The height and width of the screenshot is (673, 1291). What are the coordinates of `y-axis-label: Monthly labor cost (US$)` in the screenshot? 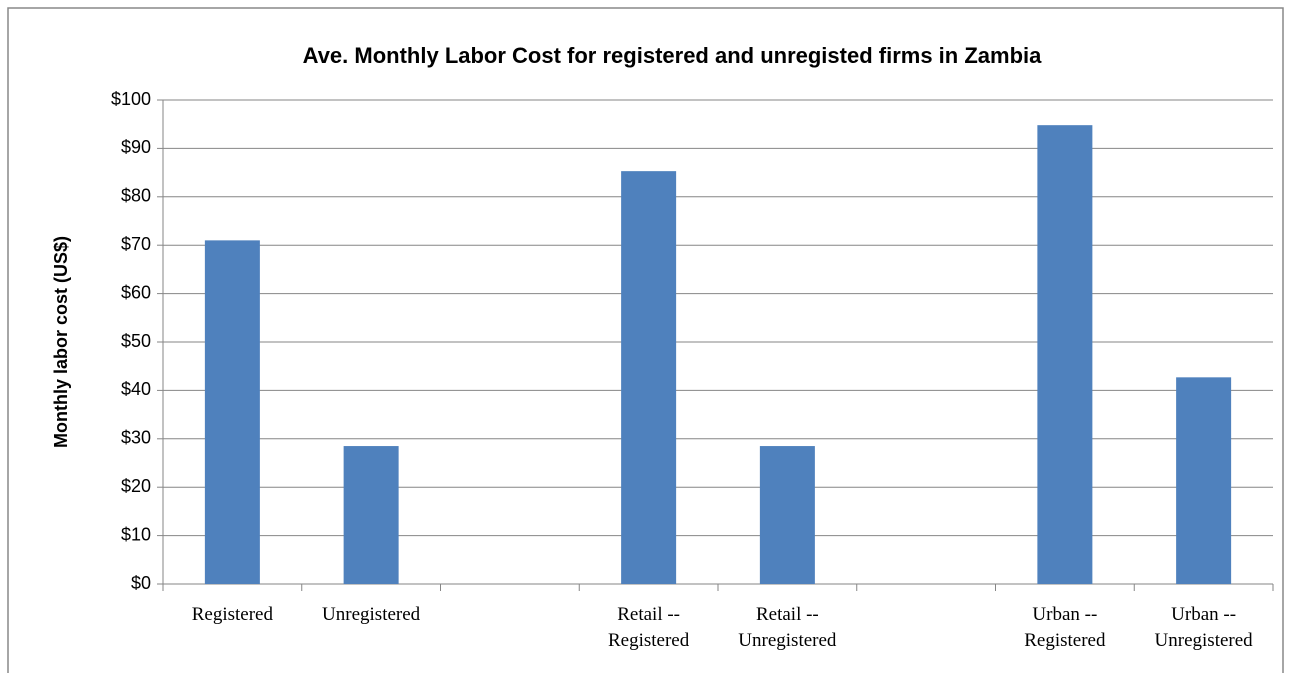 It's located at (61, 342).